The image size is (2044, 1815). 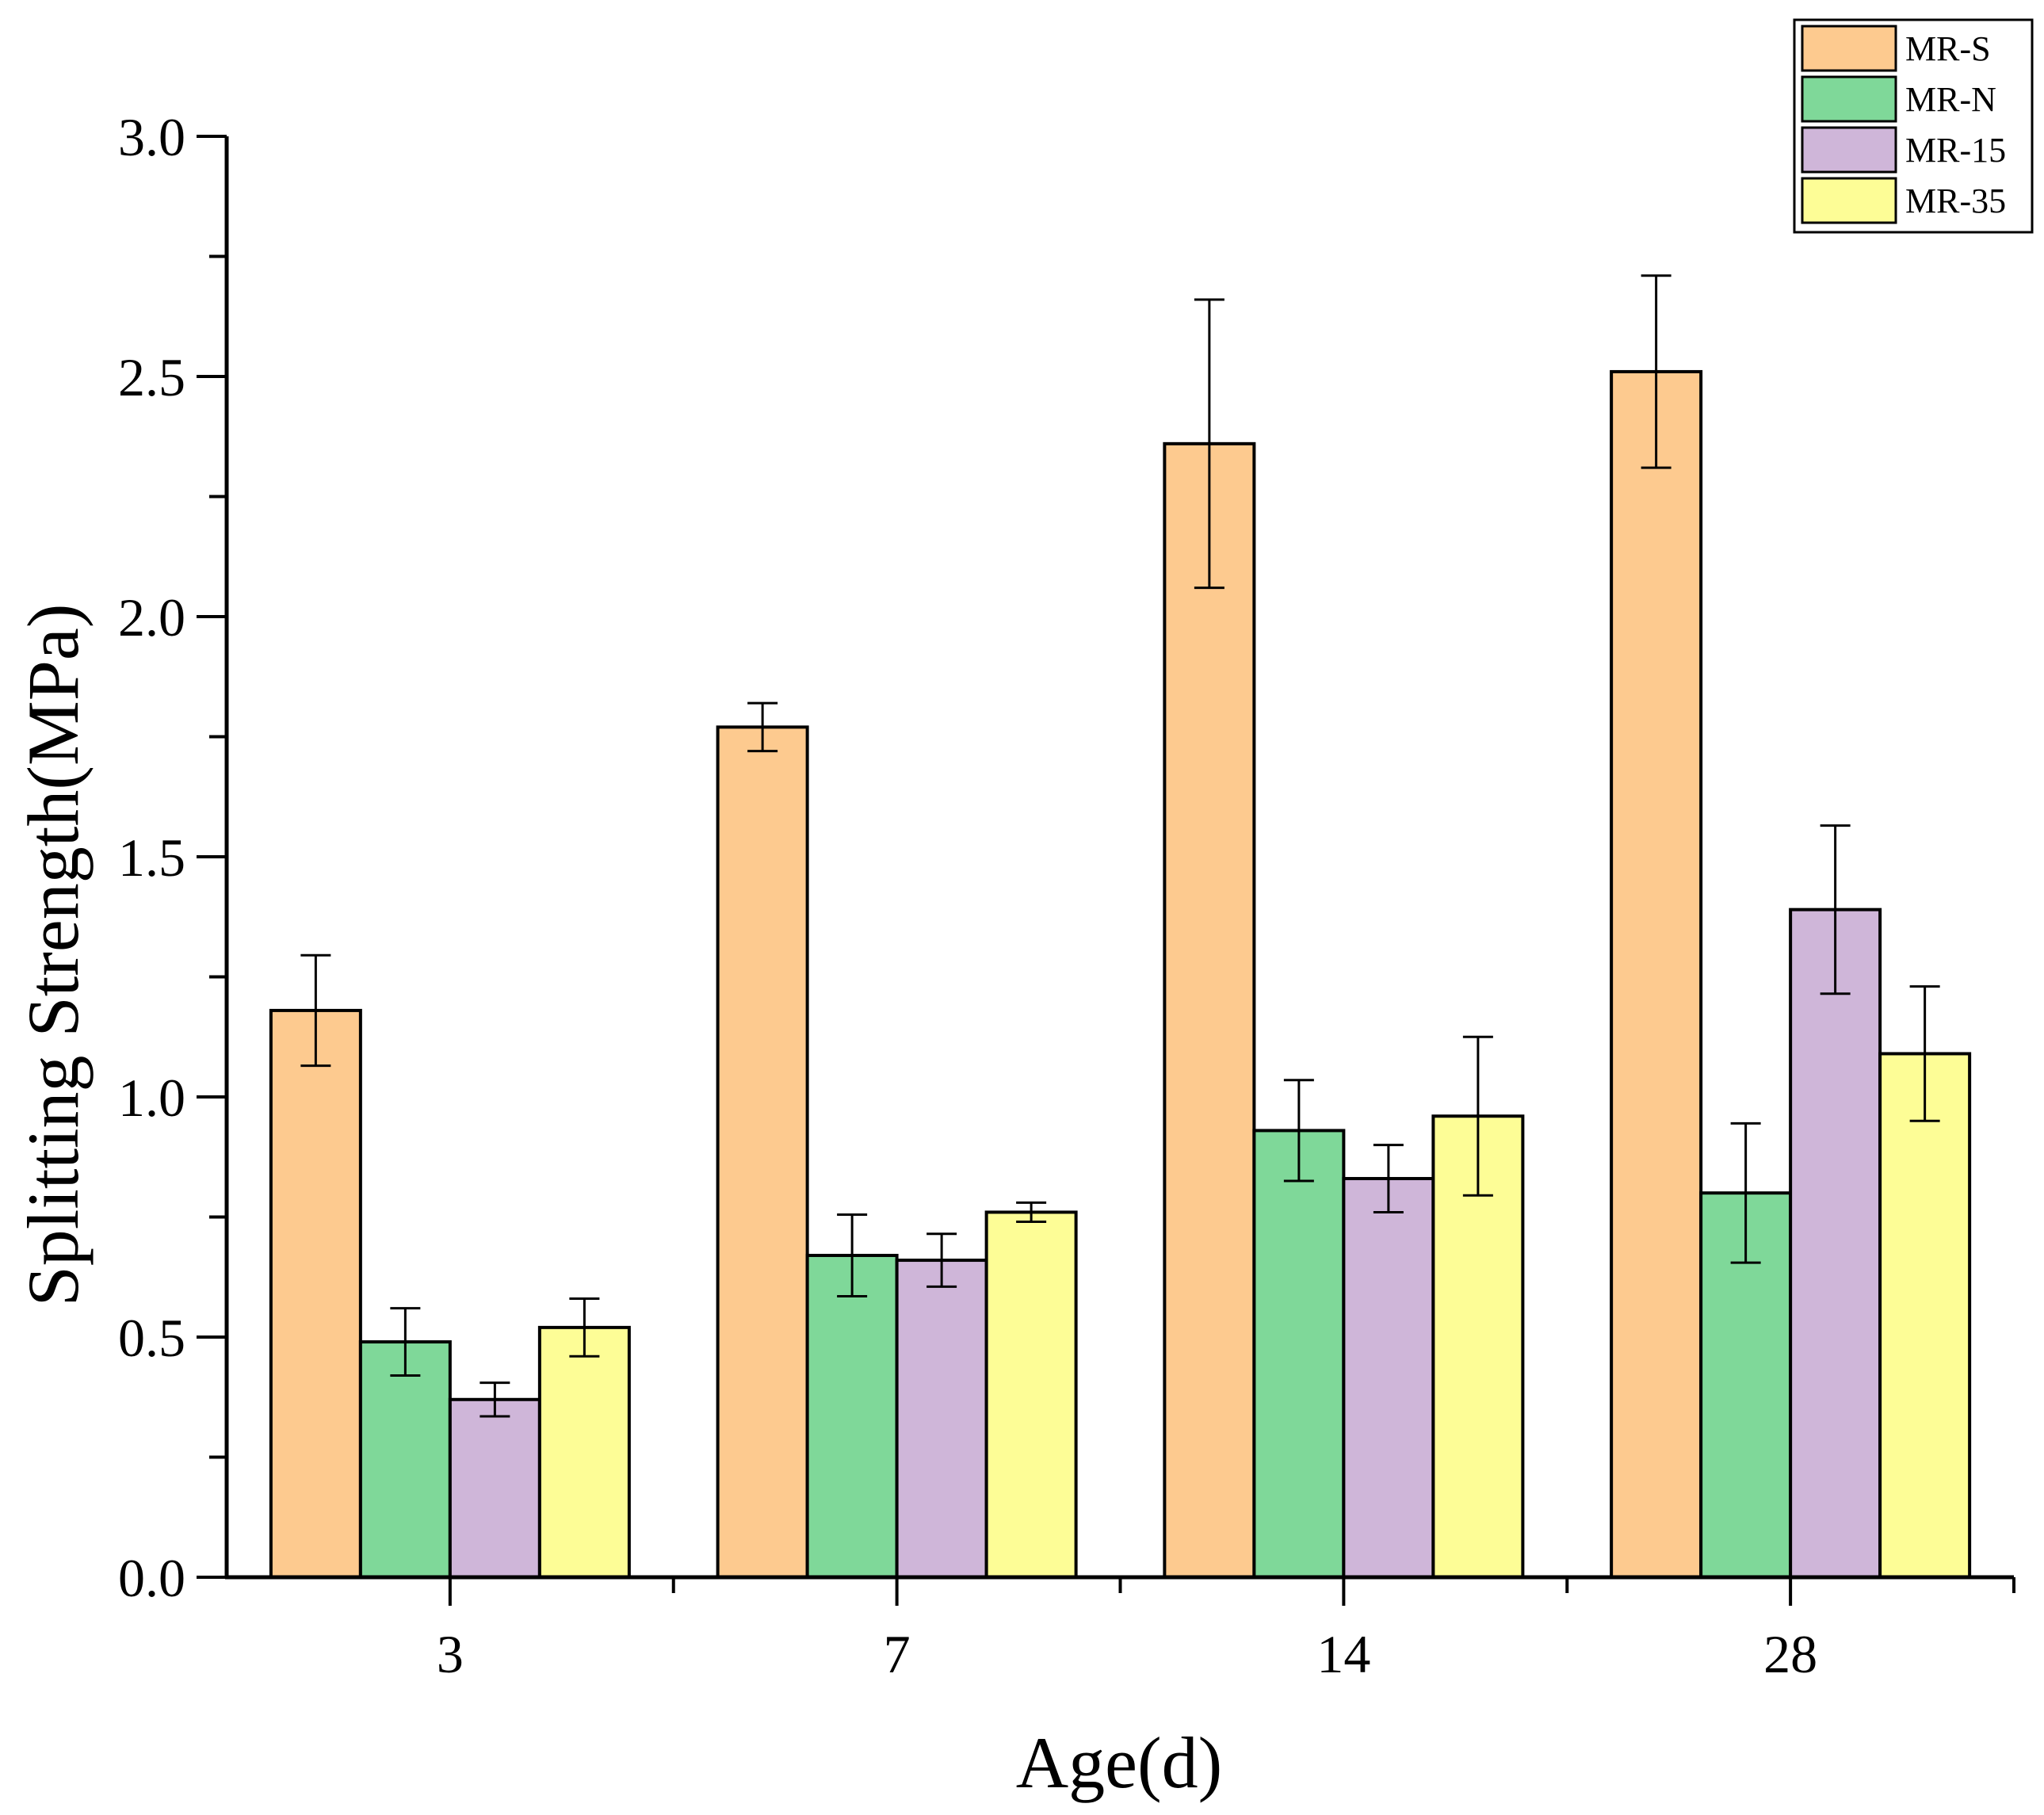 What do you see at coordinates (1746, 1192) in the screenshot?
I see `error-bar-mr-n-28d` at bounding box center [1746, 1192].